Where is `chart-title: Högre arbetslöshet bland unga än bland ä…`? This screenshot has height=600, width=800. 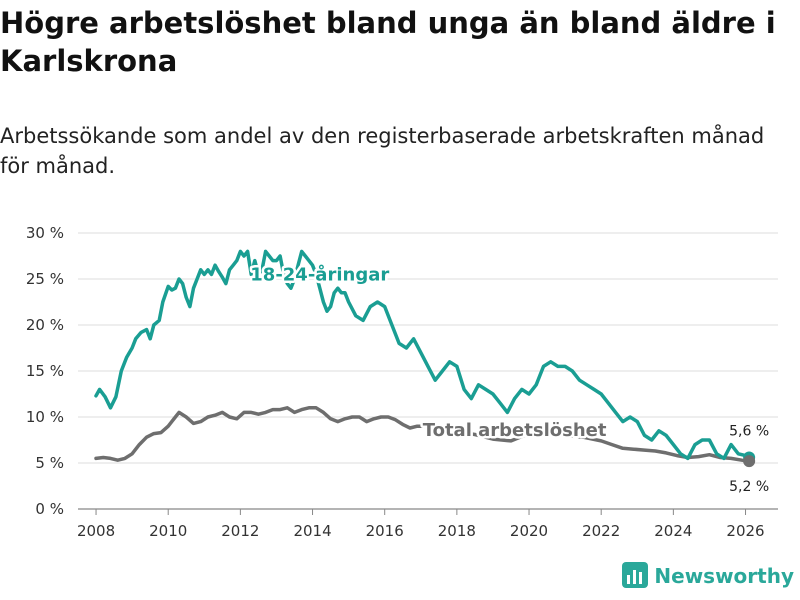 chart-title: Högre arbetslöshet bland unga än bland ä… is located at coordinates (388, 42).